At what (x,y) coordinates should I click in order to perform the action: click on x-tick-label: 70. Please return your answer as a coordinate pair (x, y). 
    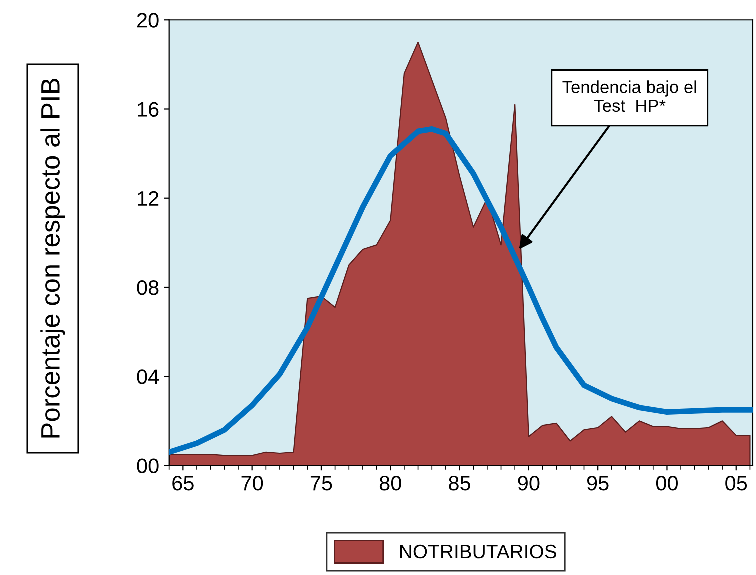
    Looking at the image, I should click on (253, 483).